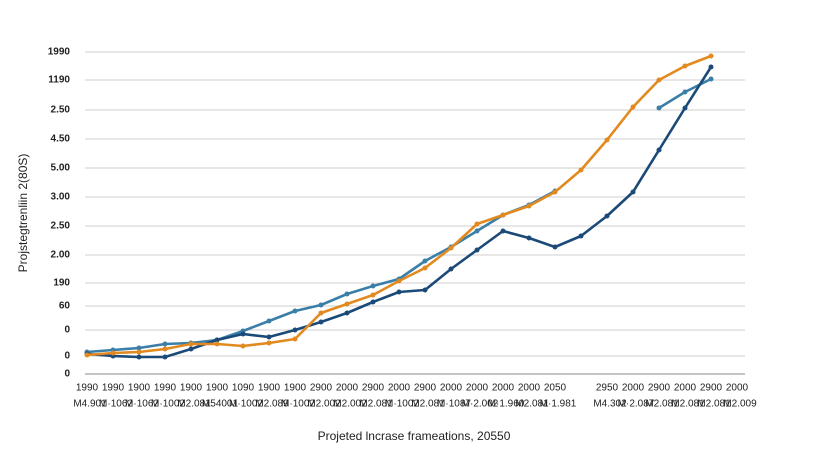 The height and width of the screenshot is (464, 825). I want to click on x-tick-sublabel: M54001, so click(220, 404).